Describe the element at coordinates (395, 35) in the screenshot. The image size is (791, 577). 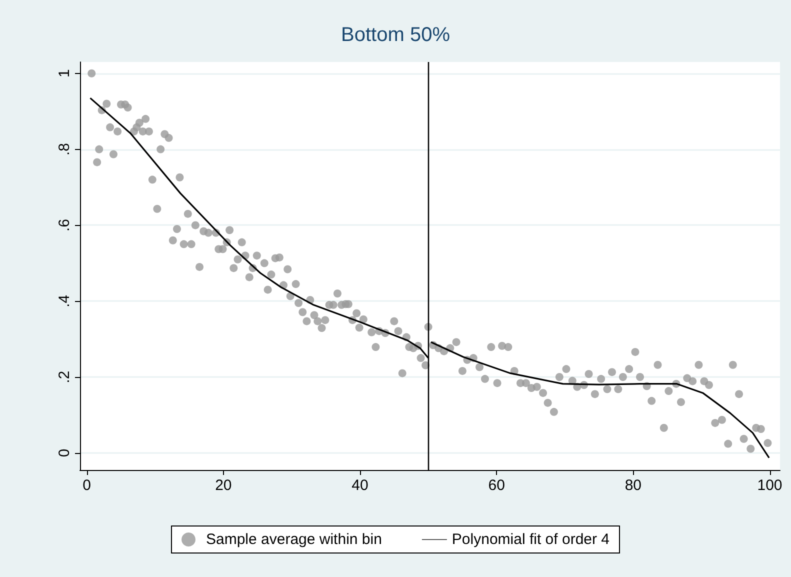
I see `chart-title: Bottom 50%` at that location.